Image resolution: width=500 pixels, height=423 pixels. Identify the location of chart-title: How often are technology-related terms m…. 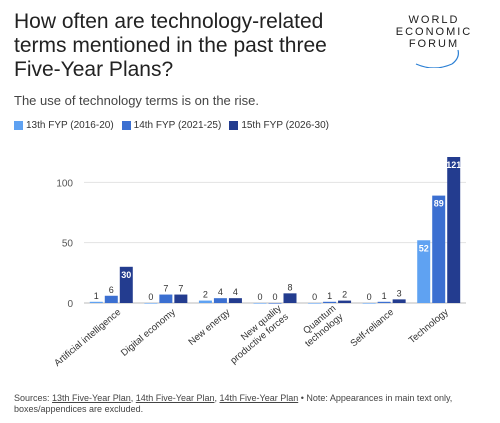
(170, 45).